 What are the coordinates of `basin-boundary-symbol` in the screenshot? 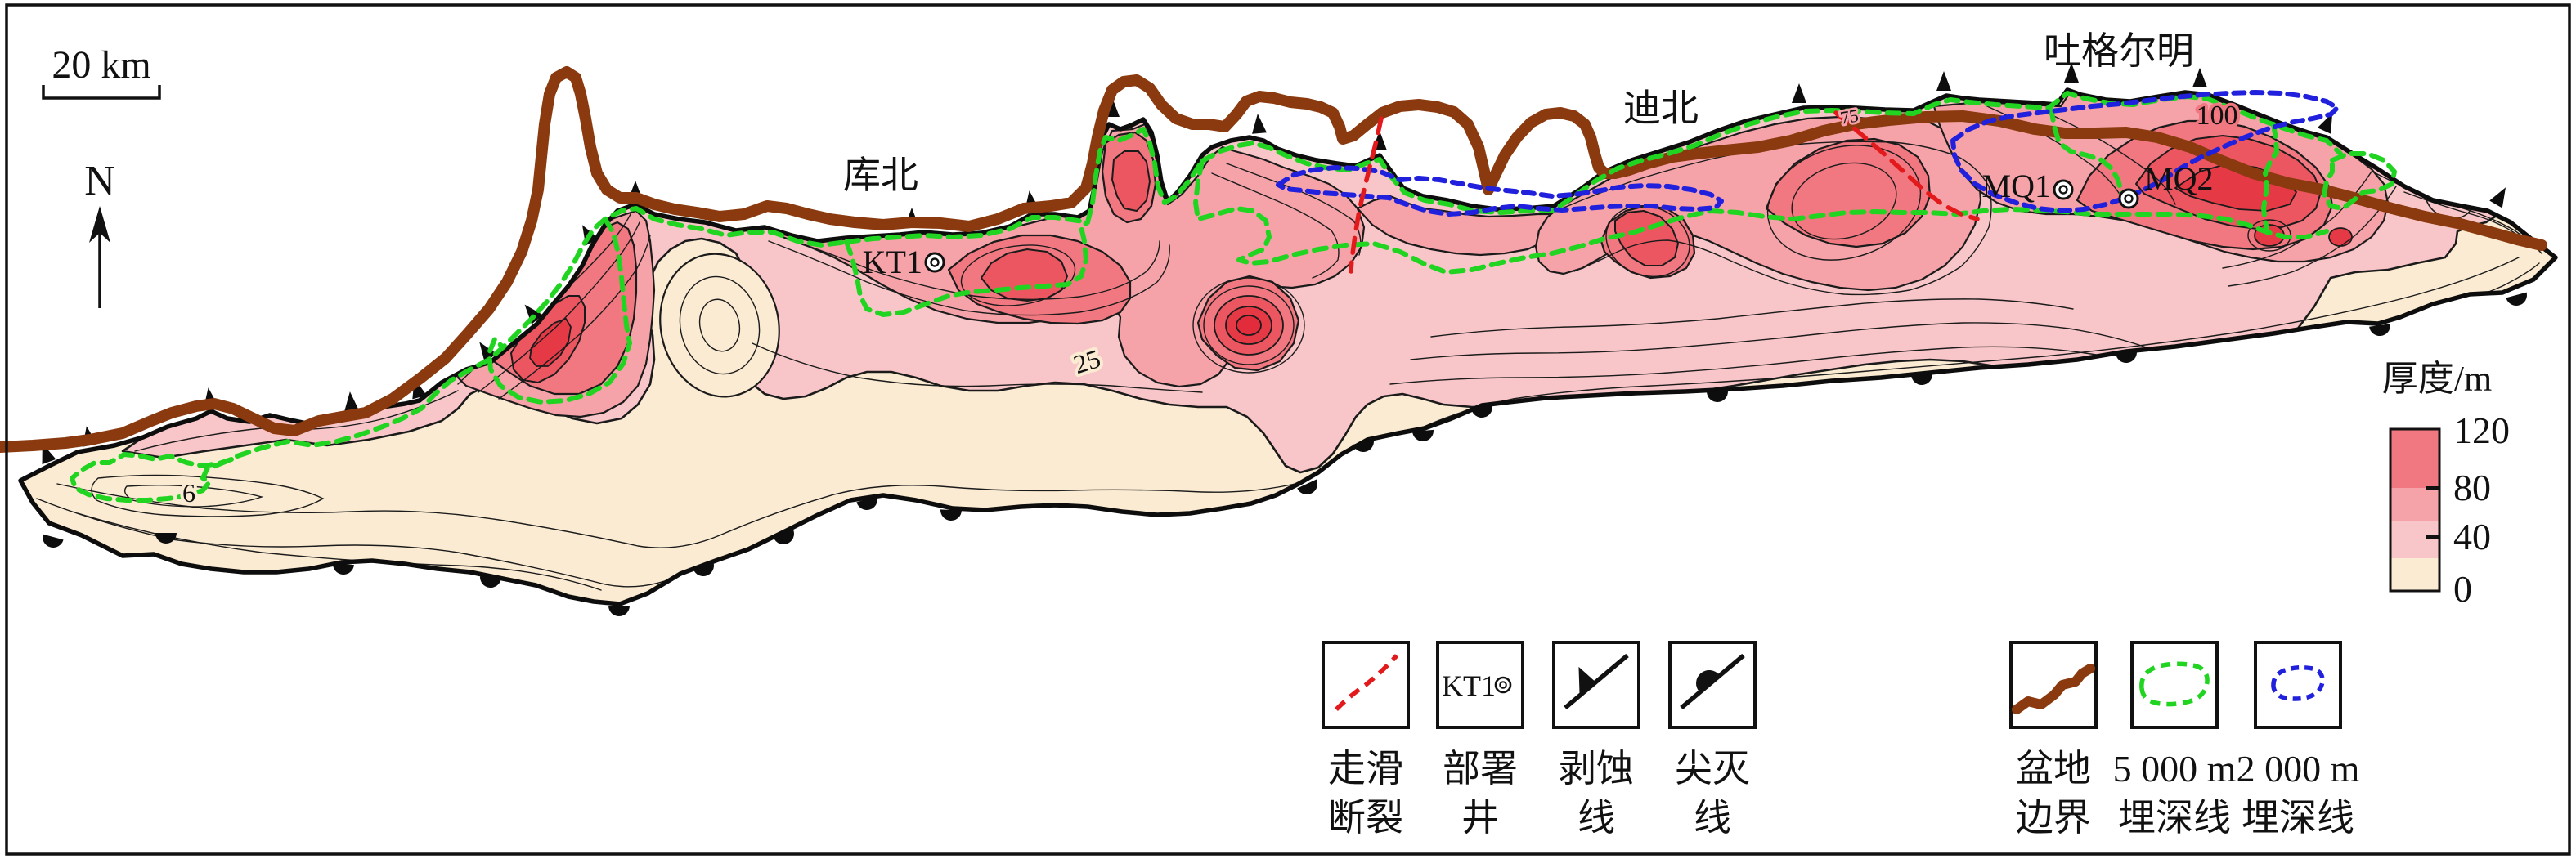 It's located at (2053, 689).